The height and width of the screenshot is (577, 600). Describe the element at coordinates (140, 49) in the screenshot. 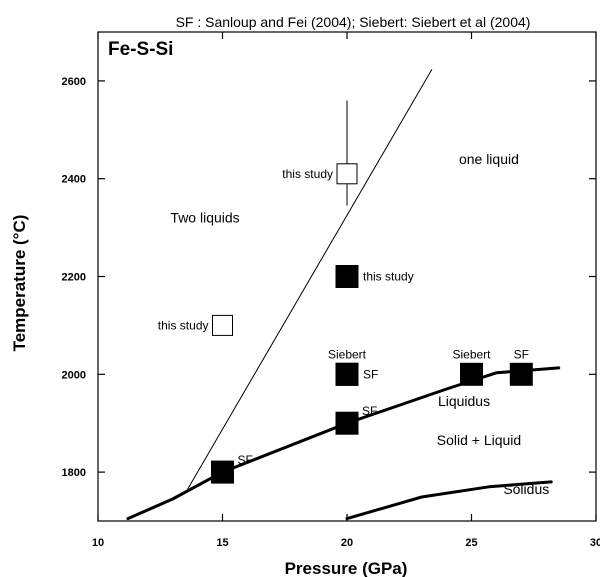

I see `panel-label: Fe-S-Si` at that location.